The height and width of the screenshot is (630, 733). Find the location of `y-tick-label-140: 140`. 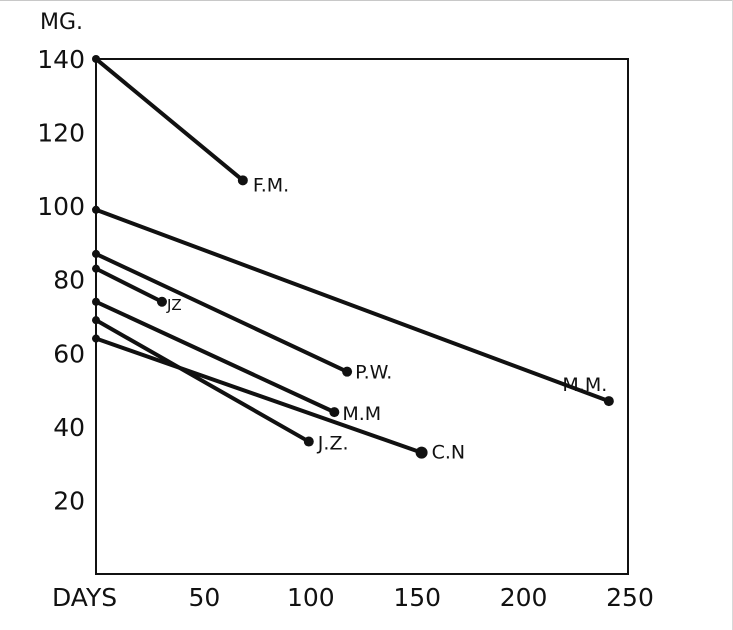

y-tick-label-140: 140 is located at coordinates (61, 59).